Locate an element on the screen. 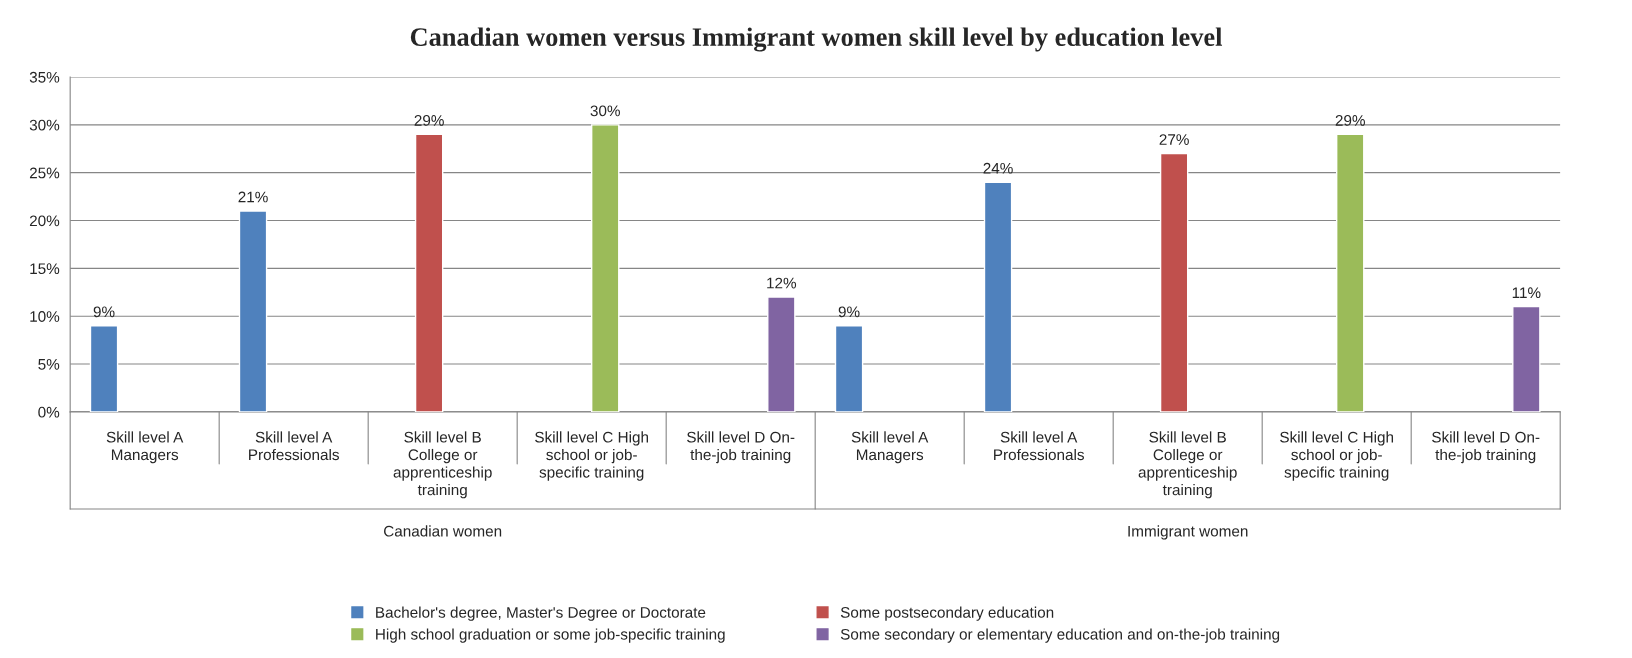 The height and width of the screenshot is (658, 1632). text: Canadian women is located at coordinates (443, 531).